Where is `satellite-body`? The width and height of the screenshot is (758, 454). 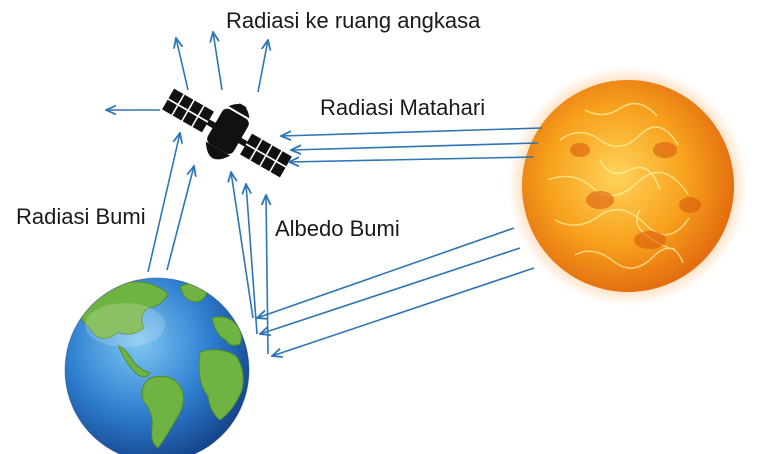 satellite-body is located at coordinates (227, 131).